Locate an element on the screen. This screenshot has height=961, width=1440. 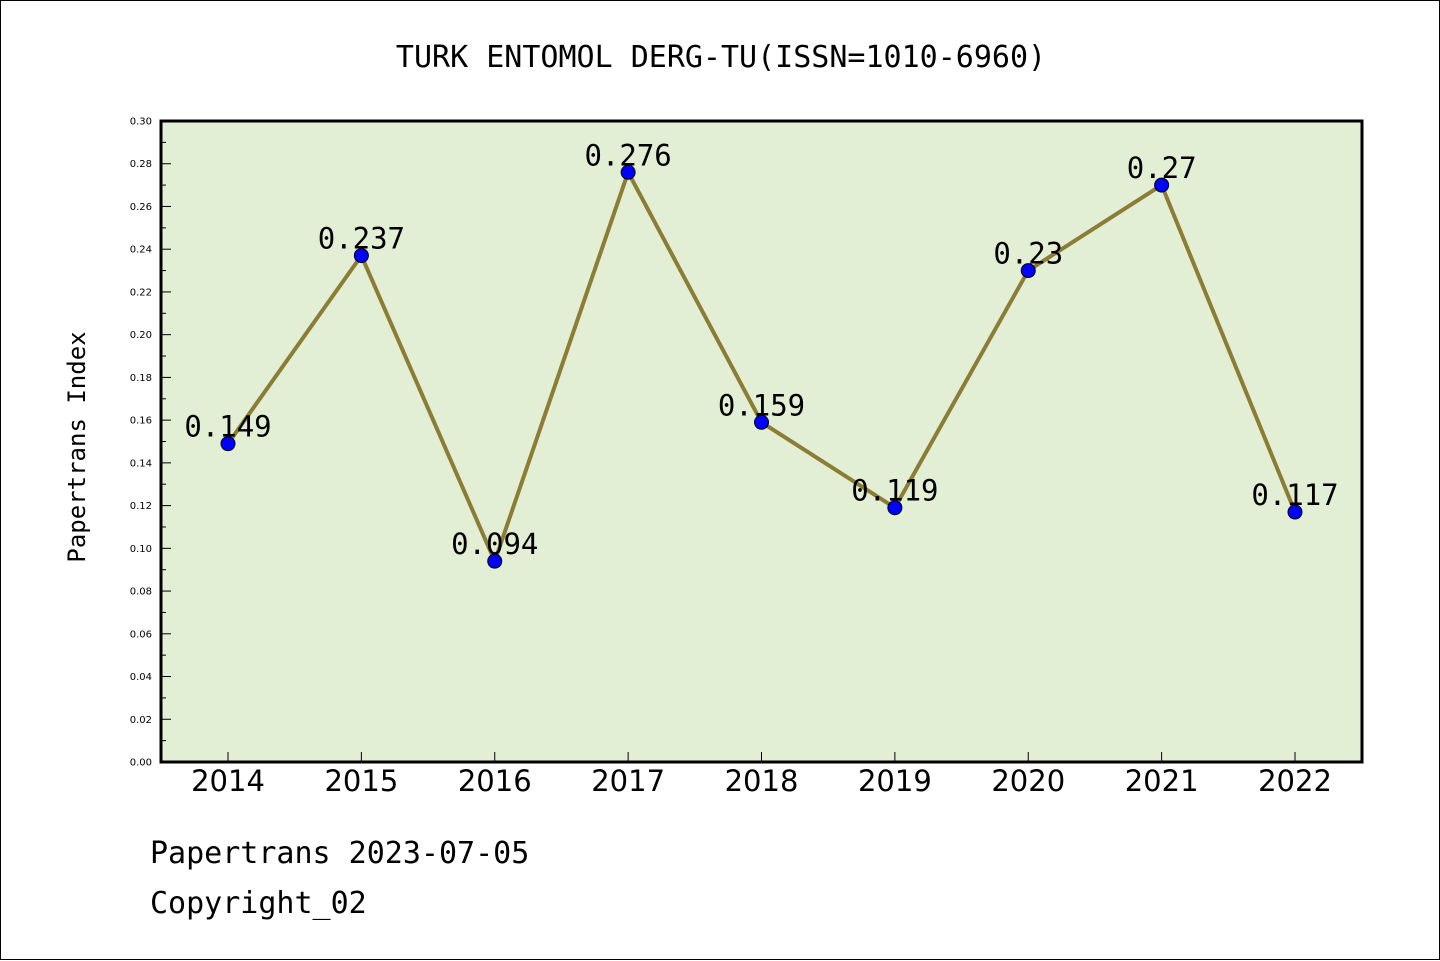
y-tick-label: 0.08 is located at coordinates (141, 592).